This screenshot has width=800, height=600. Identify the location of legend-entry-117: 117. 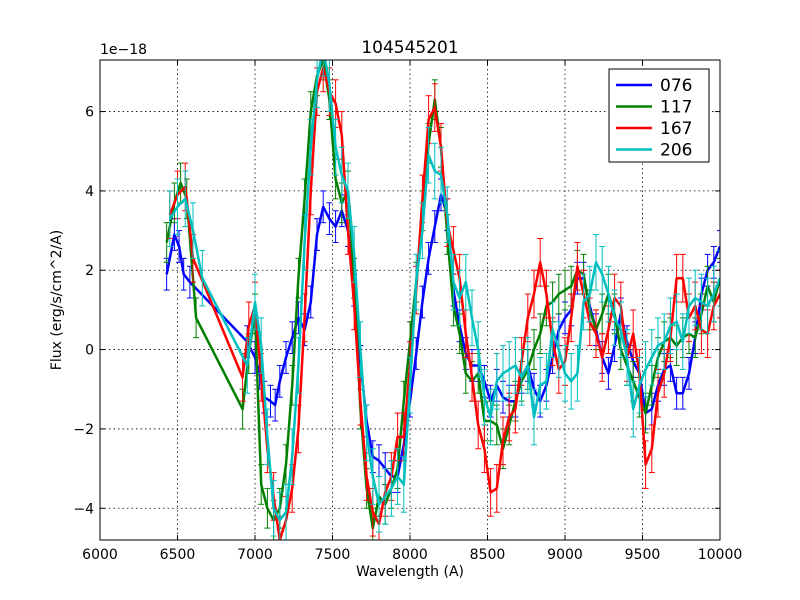
(654, 108).